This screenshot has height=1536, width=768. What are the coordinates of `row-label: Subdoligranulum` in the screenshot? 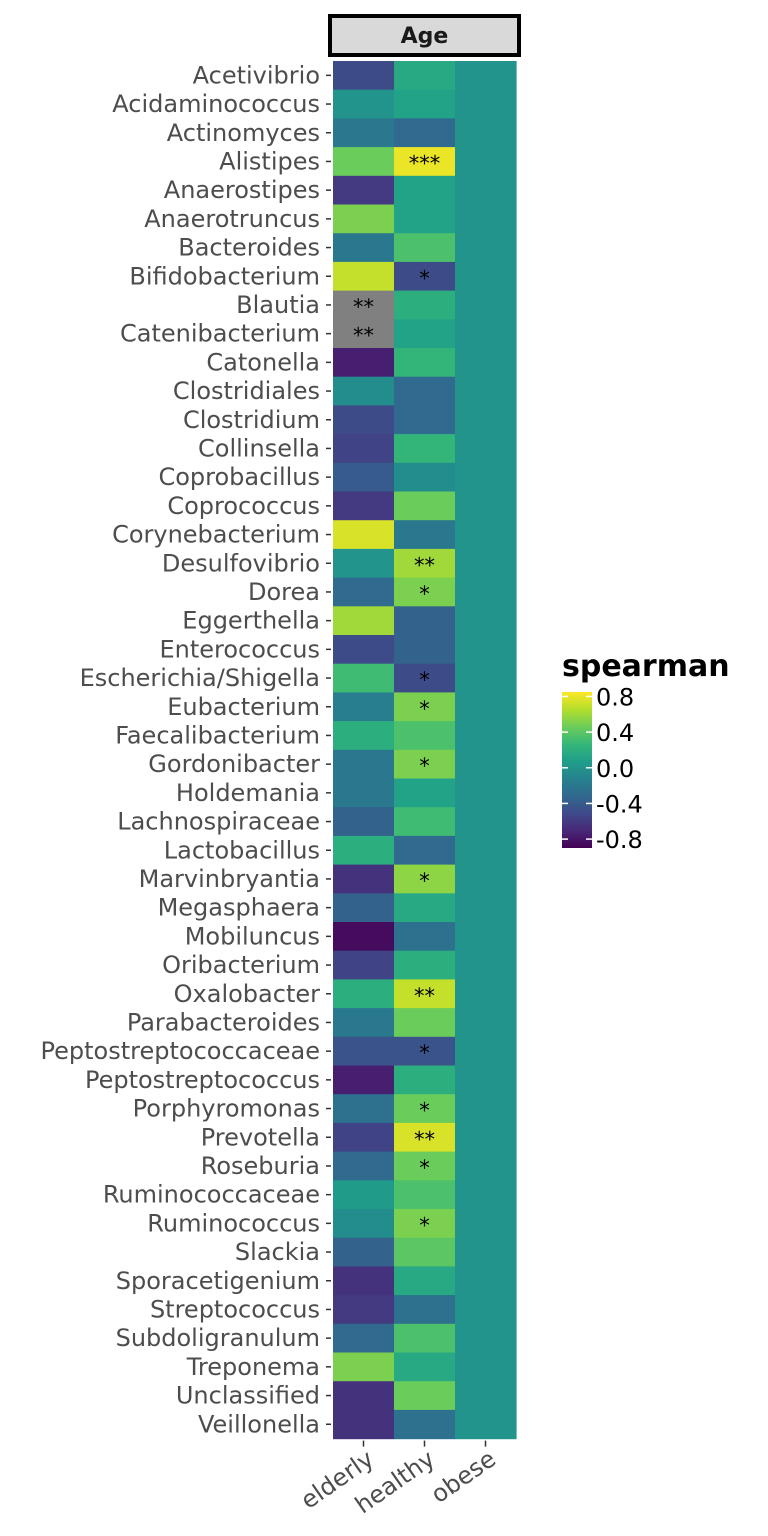 It's located at (218, 1338).